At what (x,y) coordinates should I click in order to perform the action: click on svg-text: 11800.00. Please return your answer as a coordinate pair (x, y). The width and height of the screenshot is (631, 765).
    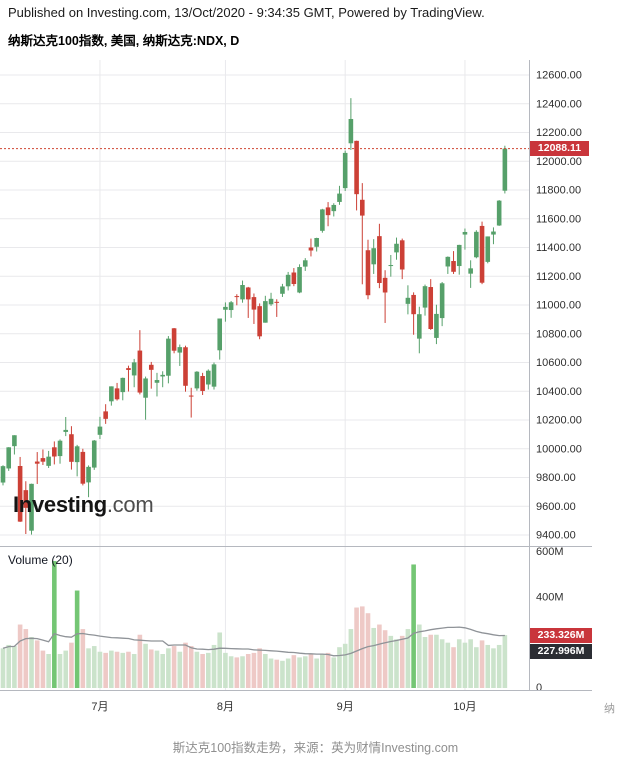
    Looking at the image, I should click on (558, 191).